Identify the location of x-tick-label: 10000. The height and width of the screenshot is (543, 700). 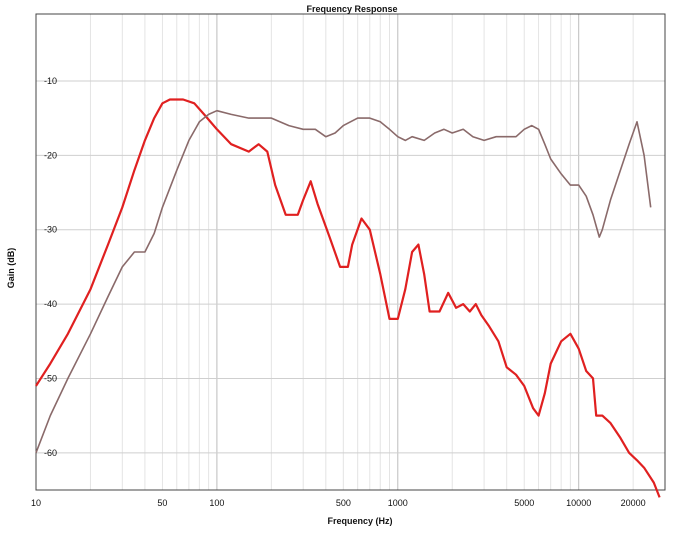
(578, 503).